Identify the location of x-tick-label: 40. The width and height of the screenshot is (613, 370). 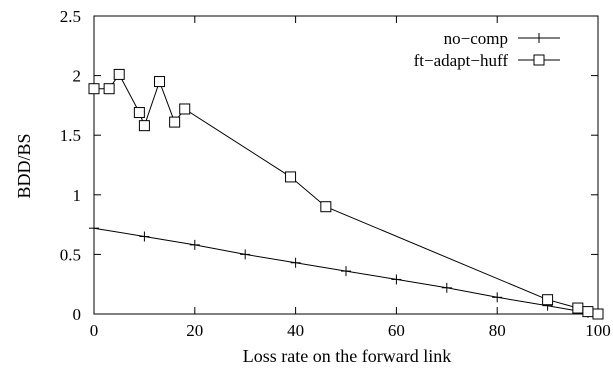
(295, 330).